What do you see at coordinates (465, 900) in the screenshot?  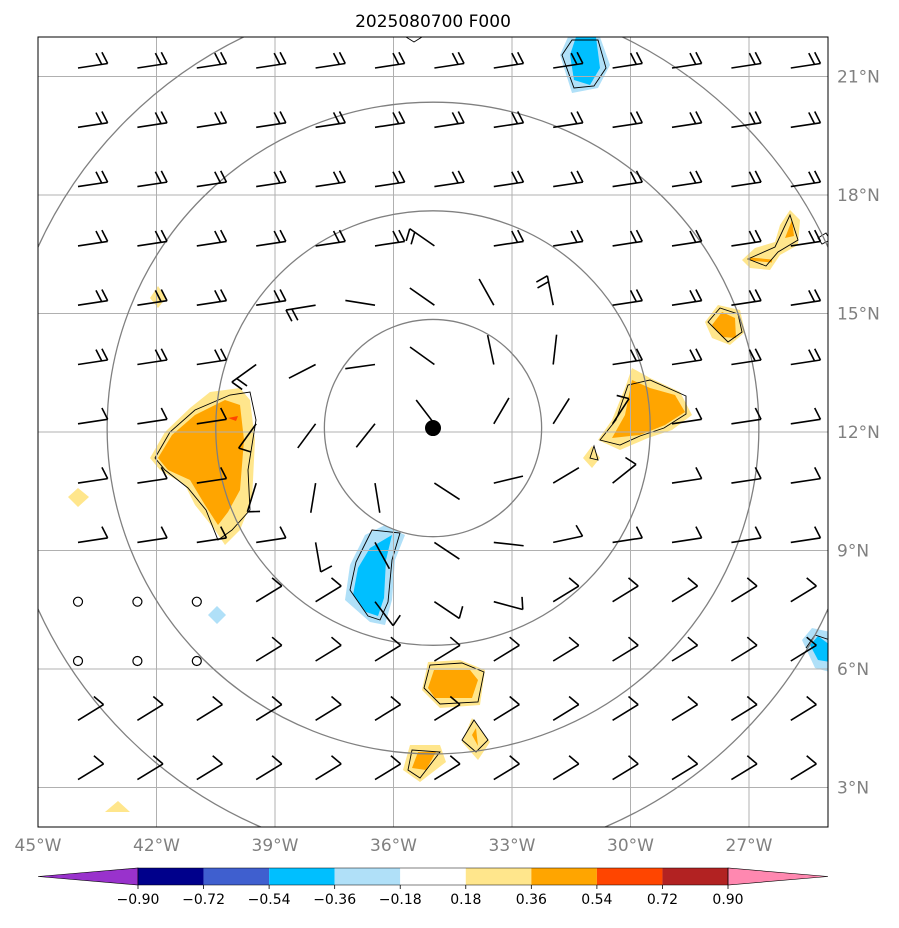 I see `colorbar-label: 0.18` at bounding box center [465, 900].